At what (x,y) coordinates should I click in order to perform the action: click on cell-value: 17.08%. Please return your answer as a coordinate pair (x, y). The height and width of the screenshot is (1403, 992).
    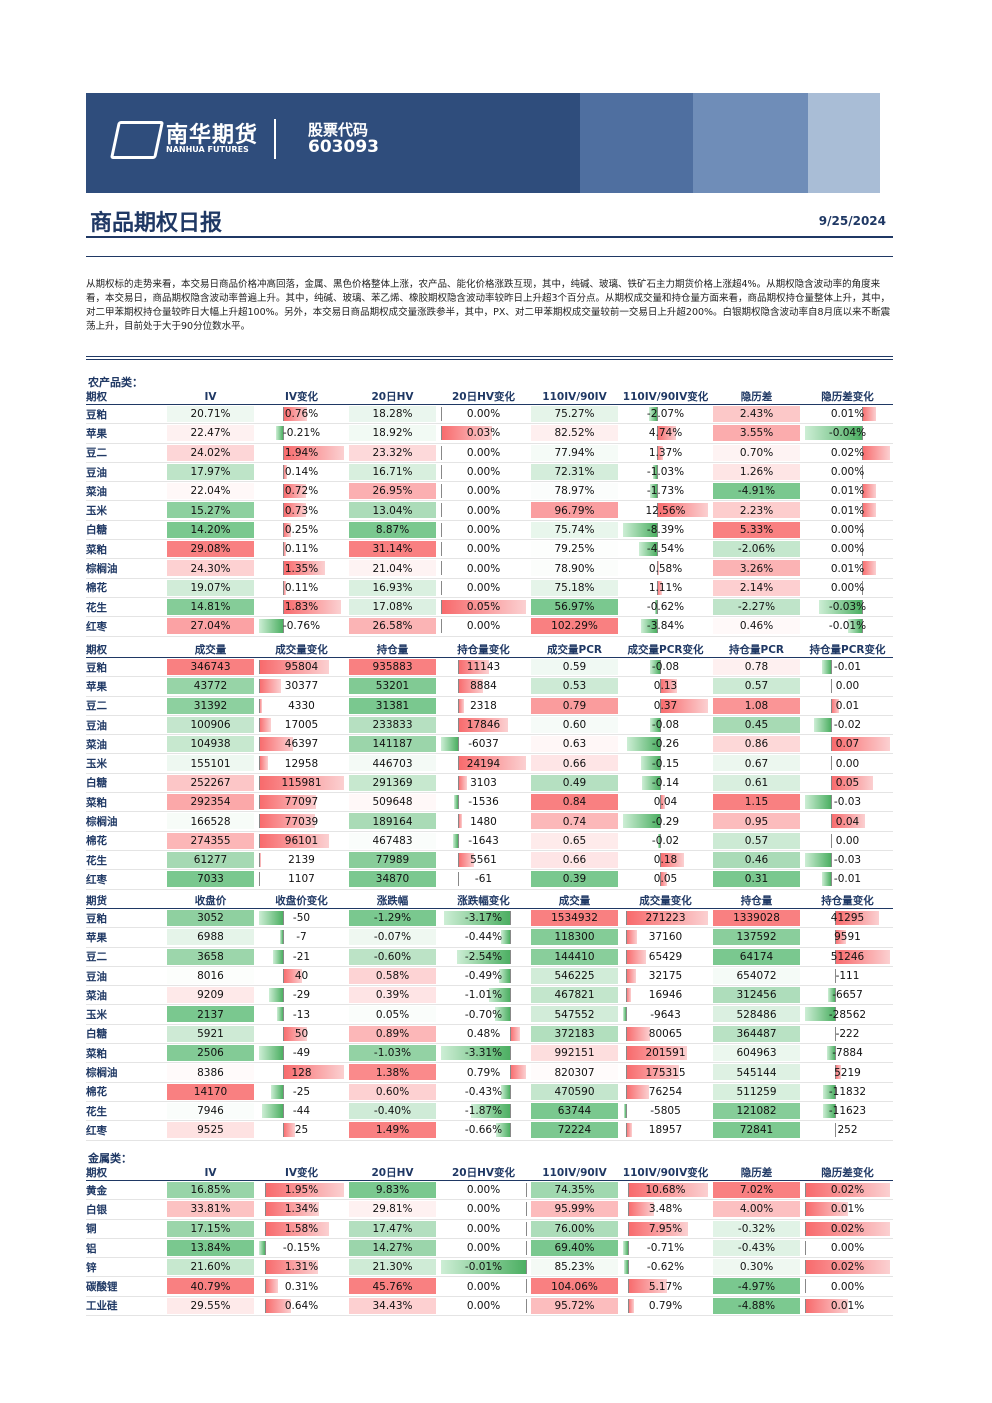
    Looking at the image, I should click on (392, 607).